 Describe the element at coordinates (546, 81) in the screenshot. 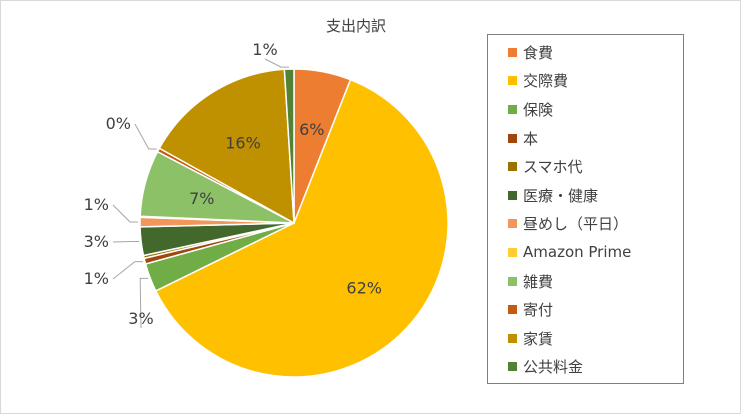

I see `legend-label: 交際費` at that location.